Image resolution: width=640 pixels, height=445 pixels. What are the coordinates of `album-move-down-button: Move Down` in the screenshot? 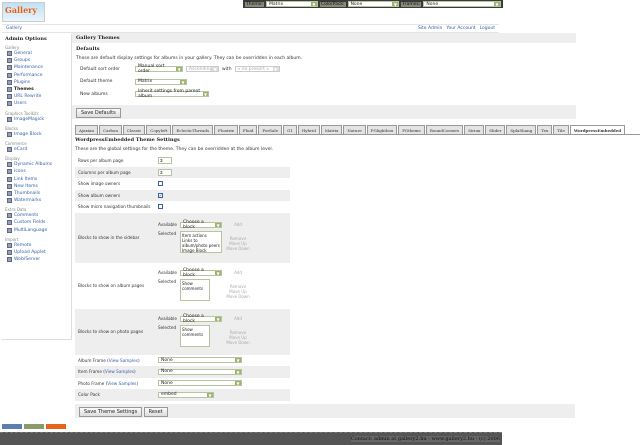 It's located at (238, 296).